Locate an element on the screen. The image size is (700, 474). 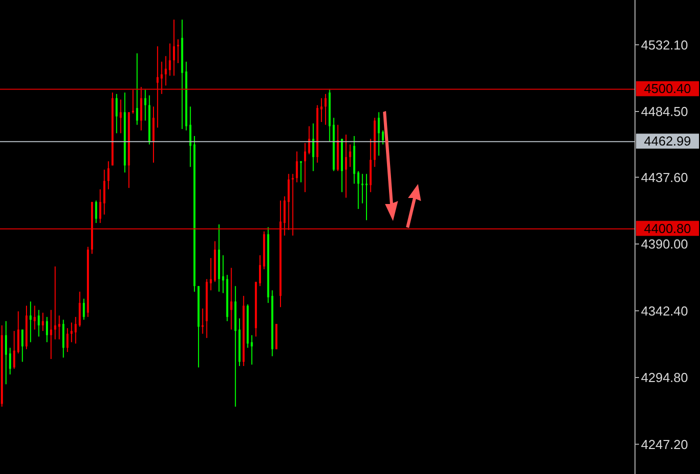
y-tick-label: 4484.50 is located at coordinates (664, 112).